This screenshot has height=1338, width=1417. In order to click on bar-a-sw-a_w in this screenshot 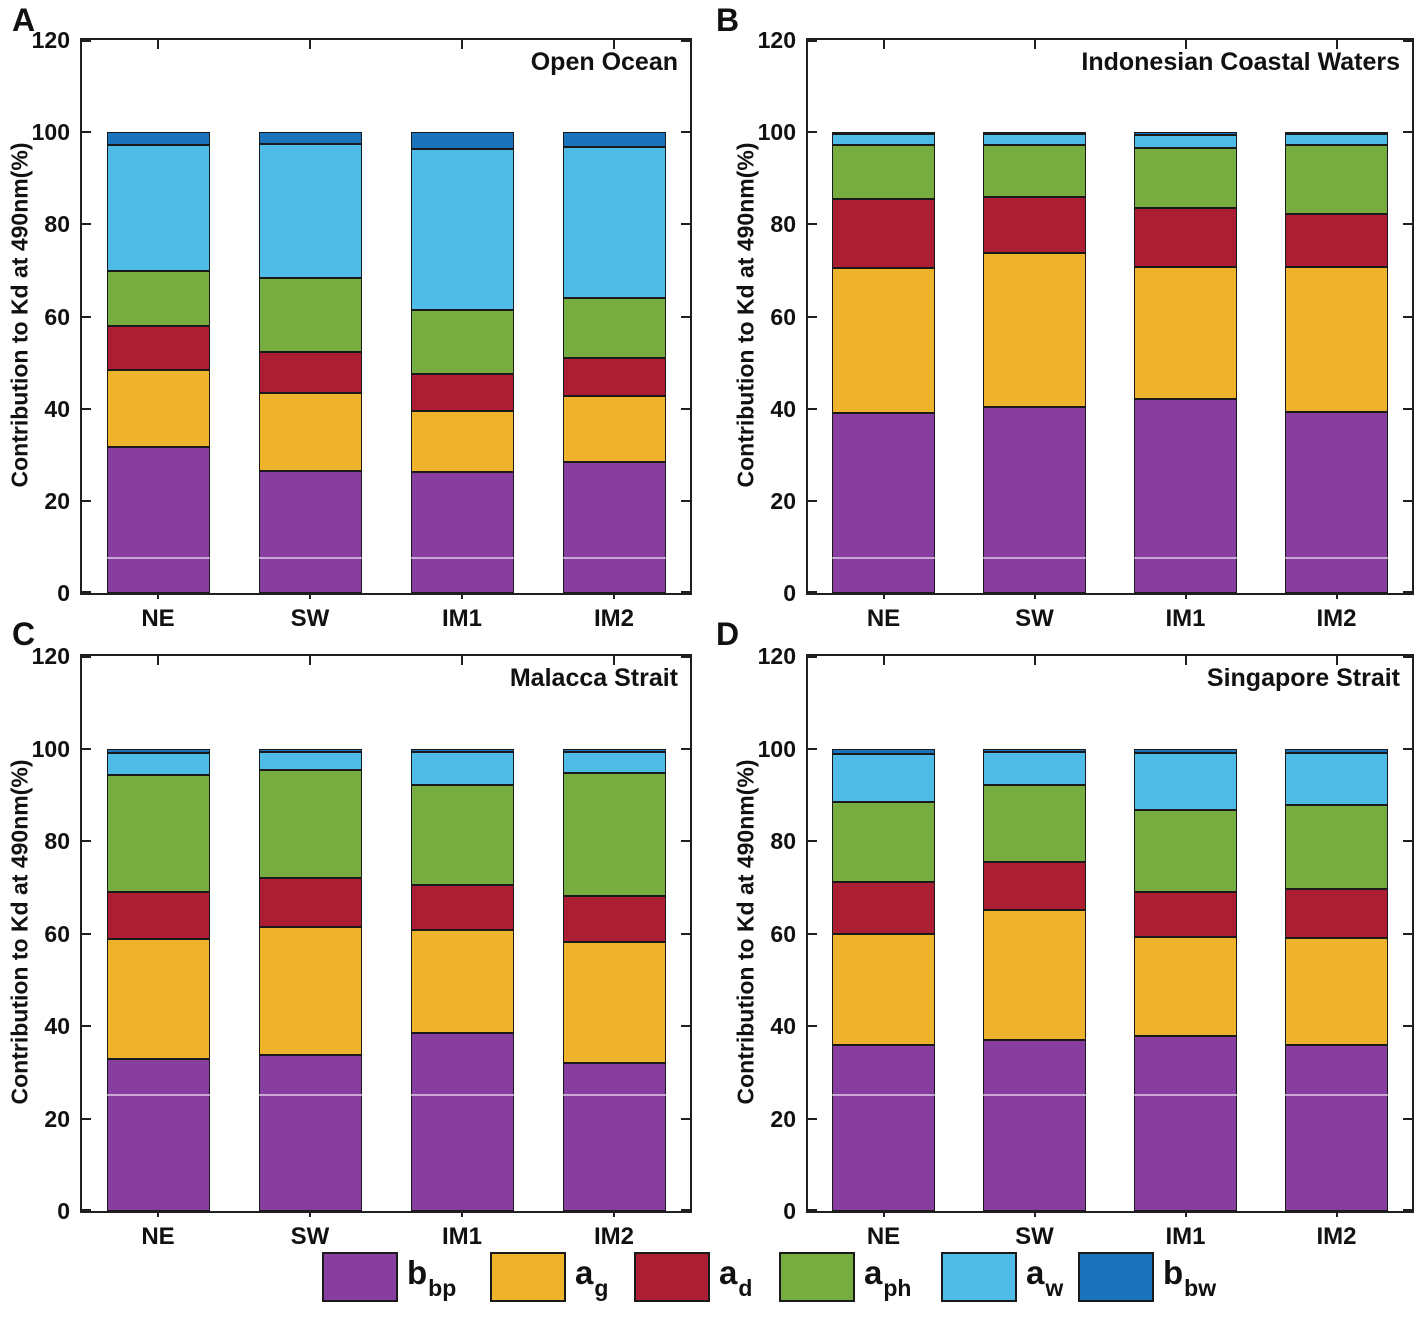, I will do `click(310, 210)`.